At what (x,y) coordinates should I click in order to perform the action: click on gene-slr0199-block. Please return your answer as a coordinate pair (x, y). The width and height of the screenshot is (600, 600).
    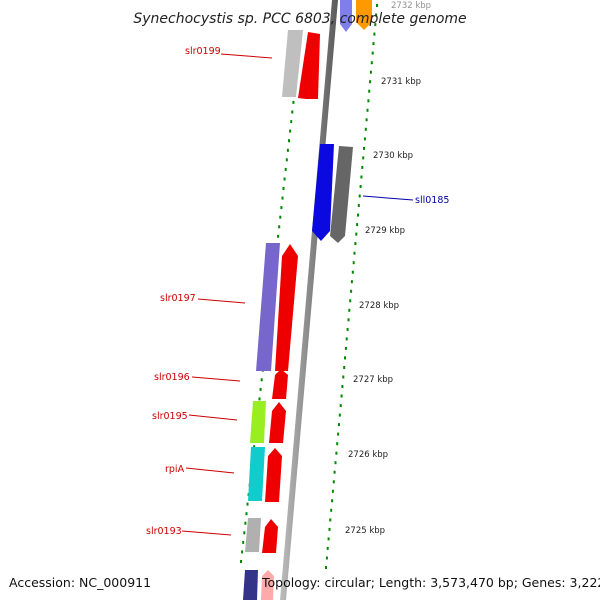
    Looking at the image, I should click on (292, 63).